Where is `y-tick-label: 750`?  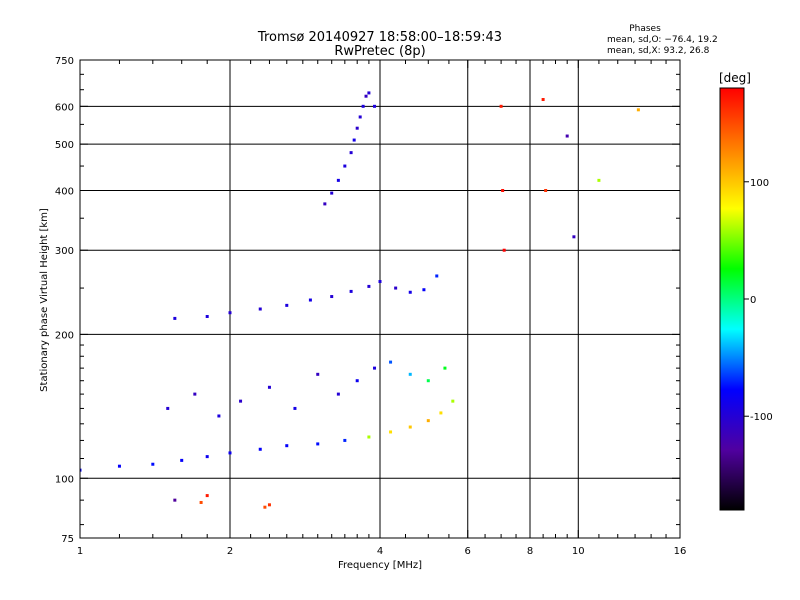 y-tick-label: 750 is located at coordinates (64, 61).